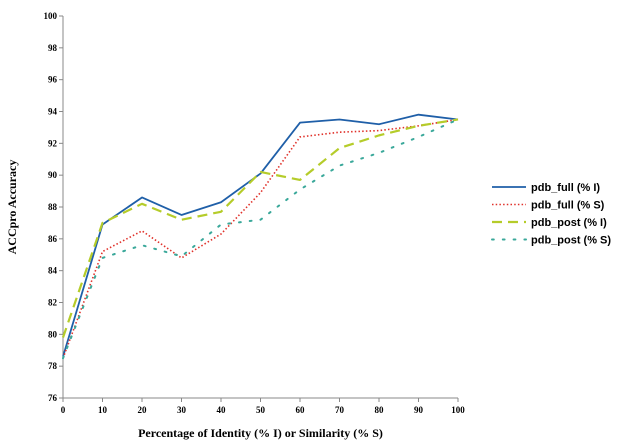 The image size is (617, 442). What do you see at coordinates (182, 410) in the screenshot?
I see `x-tick-label: 30` at bounding box center [182, 410].